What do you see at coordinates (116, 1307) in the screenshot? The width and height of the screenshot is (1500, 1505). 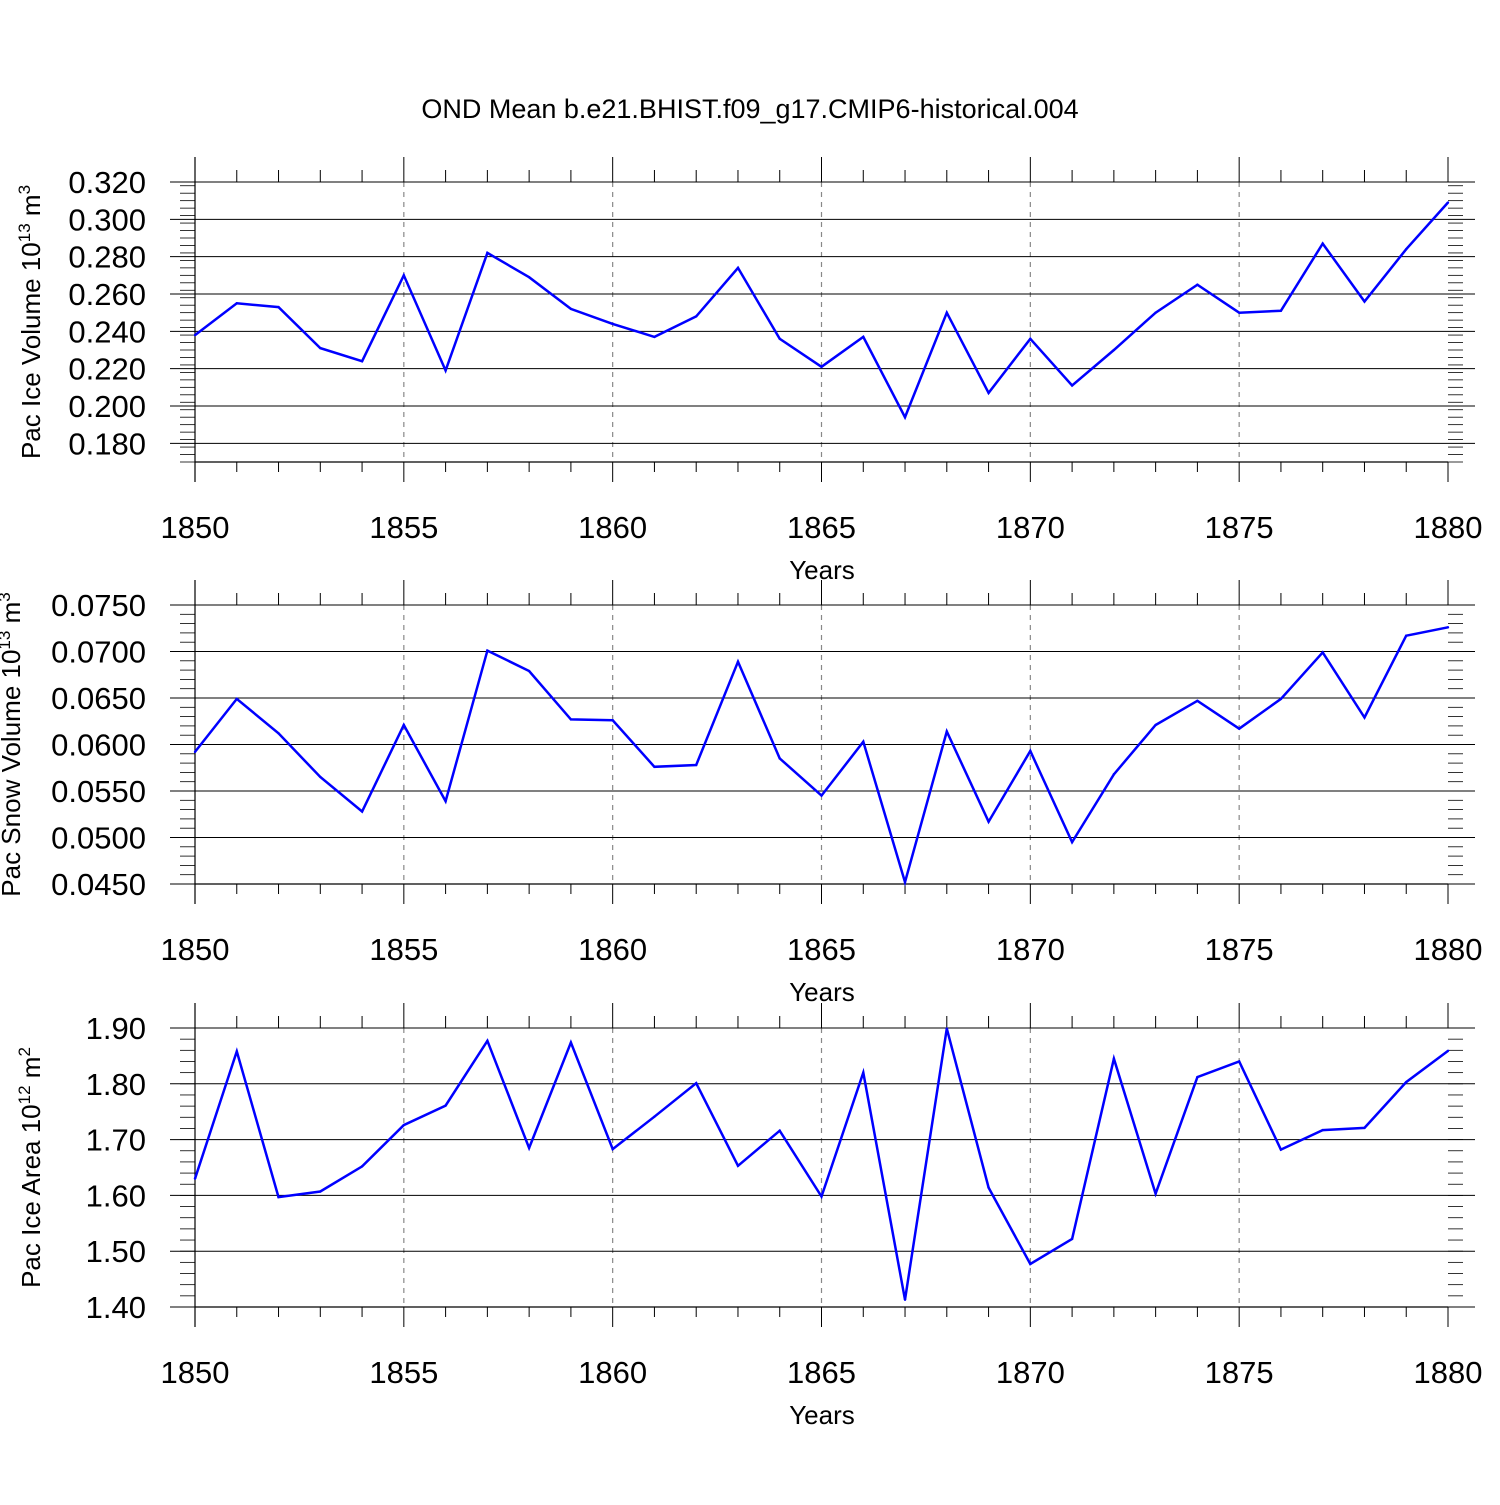 I see `y-tick-label: 1.40` at bounding box center [116, 1307].